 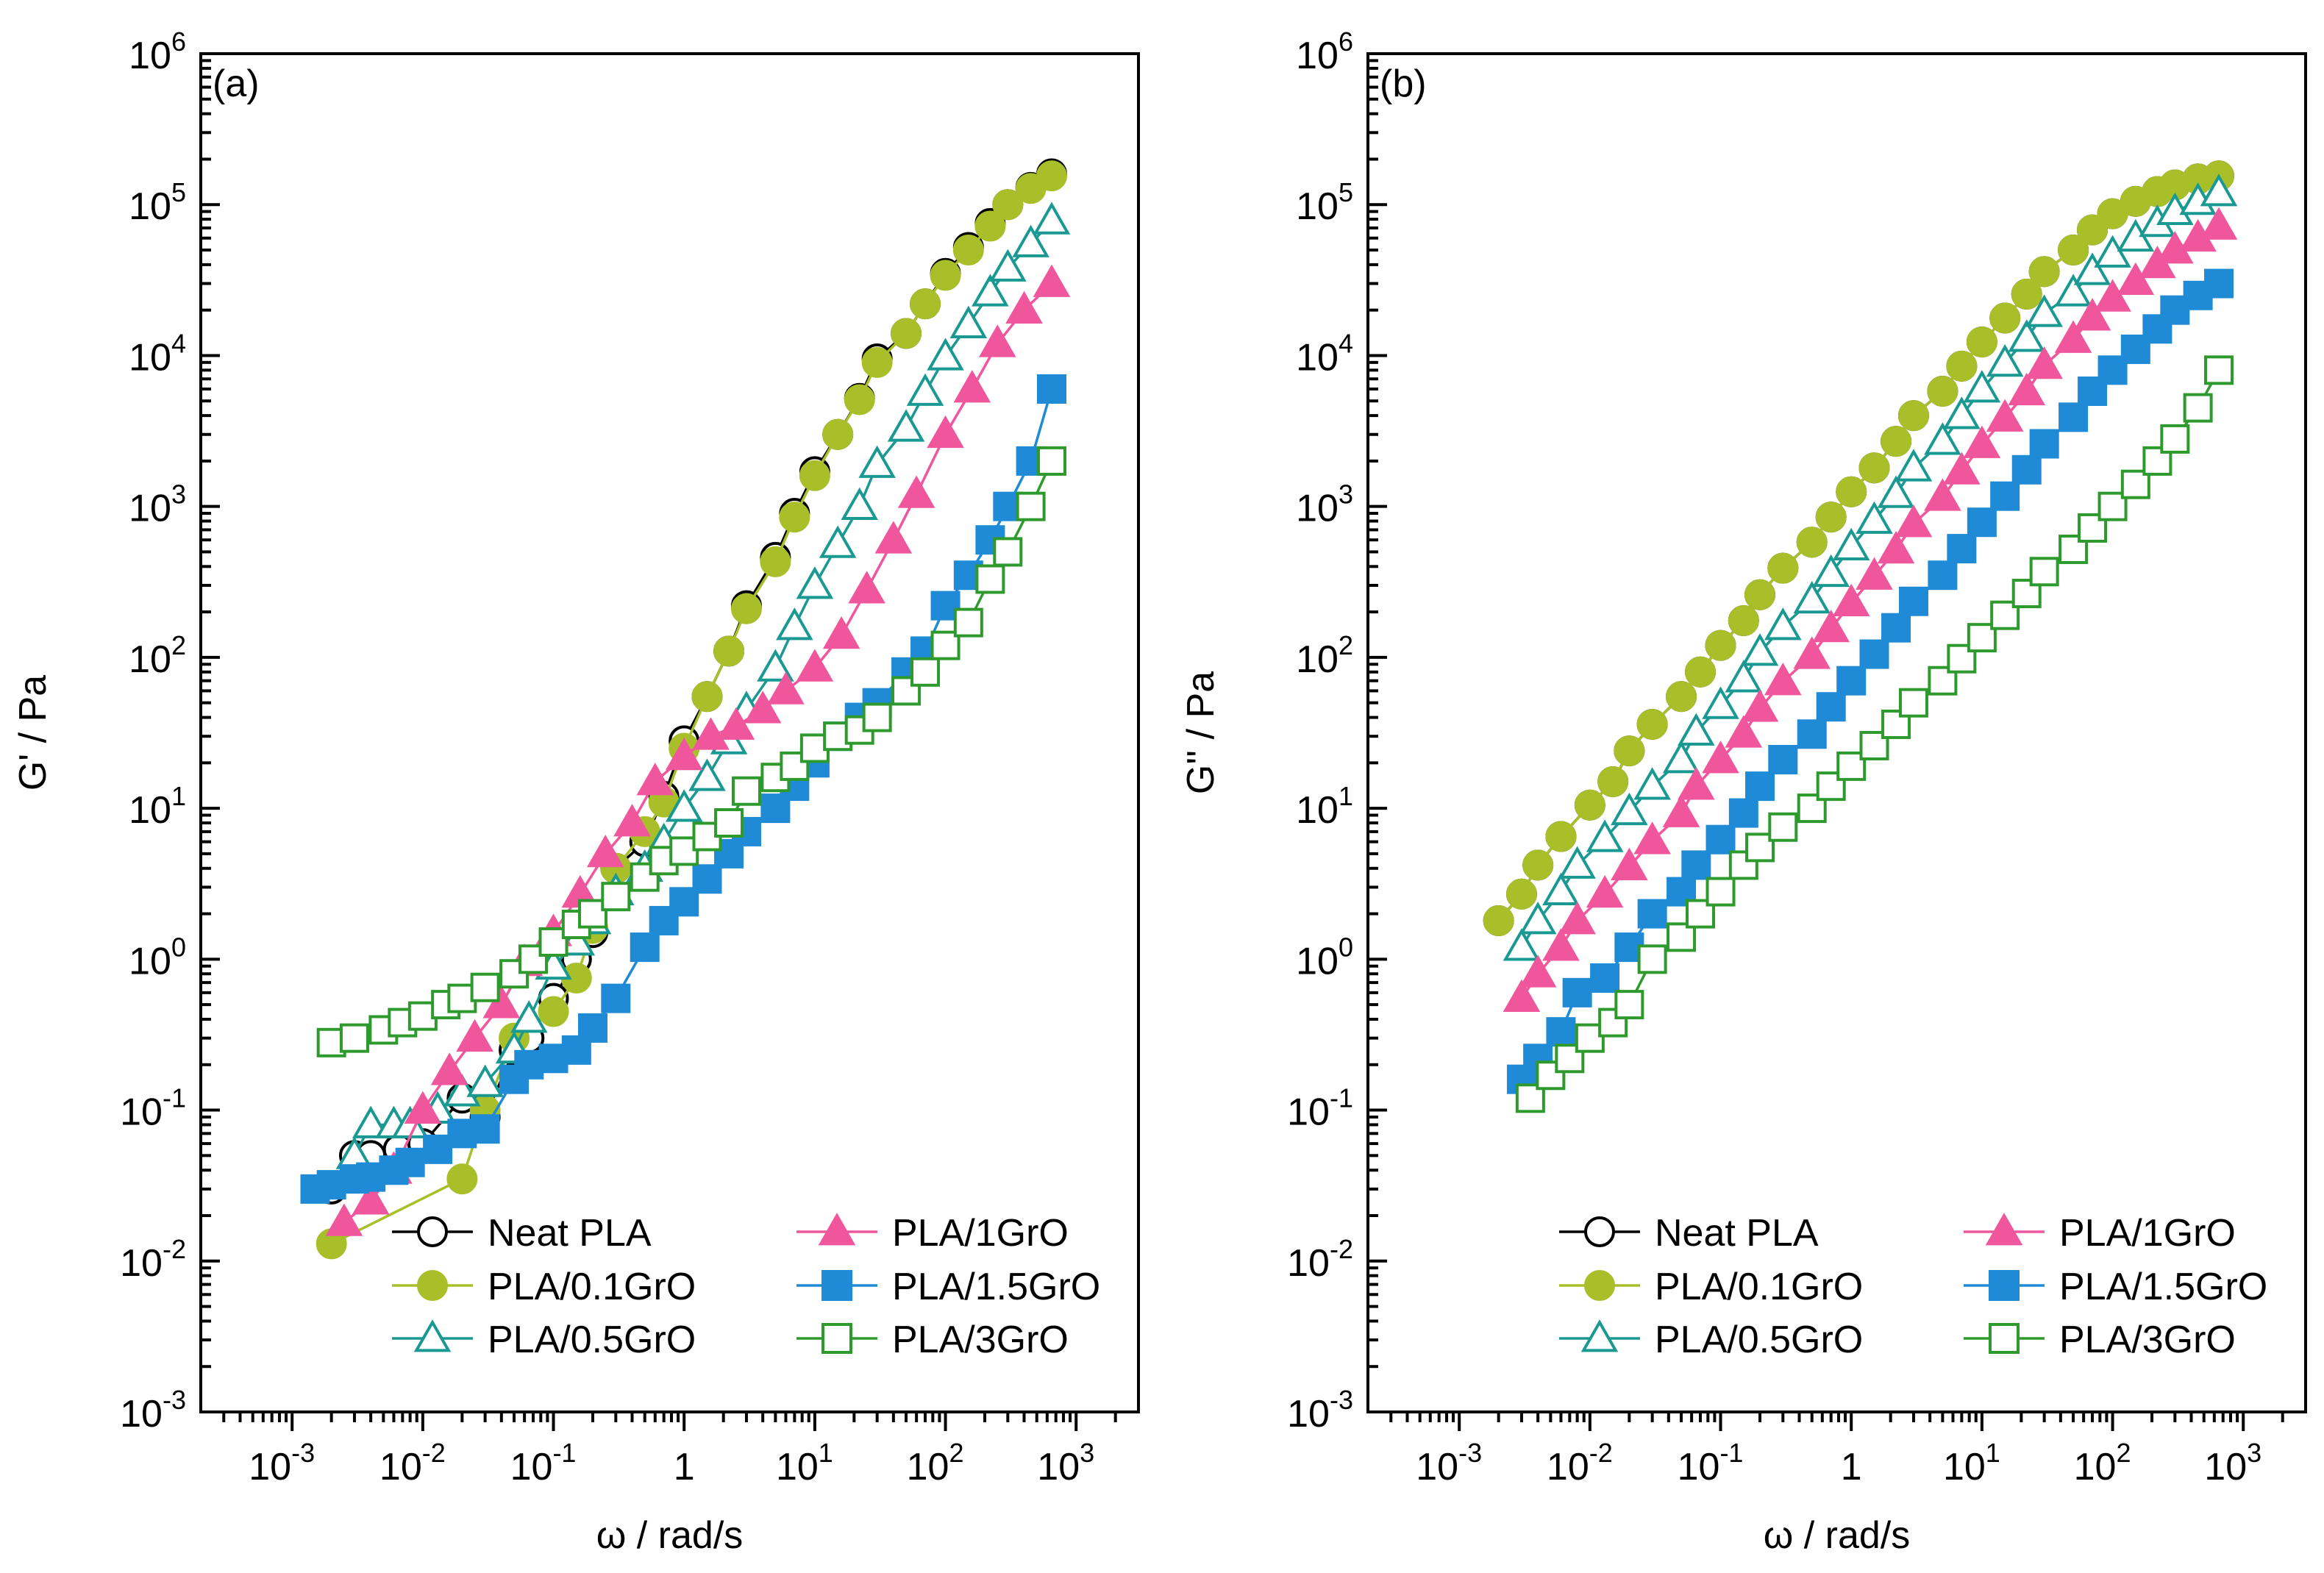 What do you see at coordinates (1759, 1340) in the screenshot?
I see `legend-label: PLA/0.5GrO` at bounding box center [1759, 1340].